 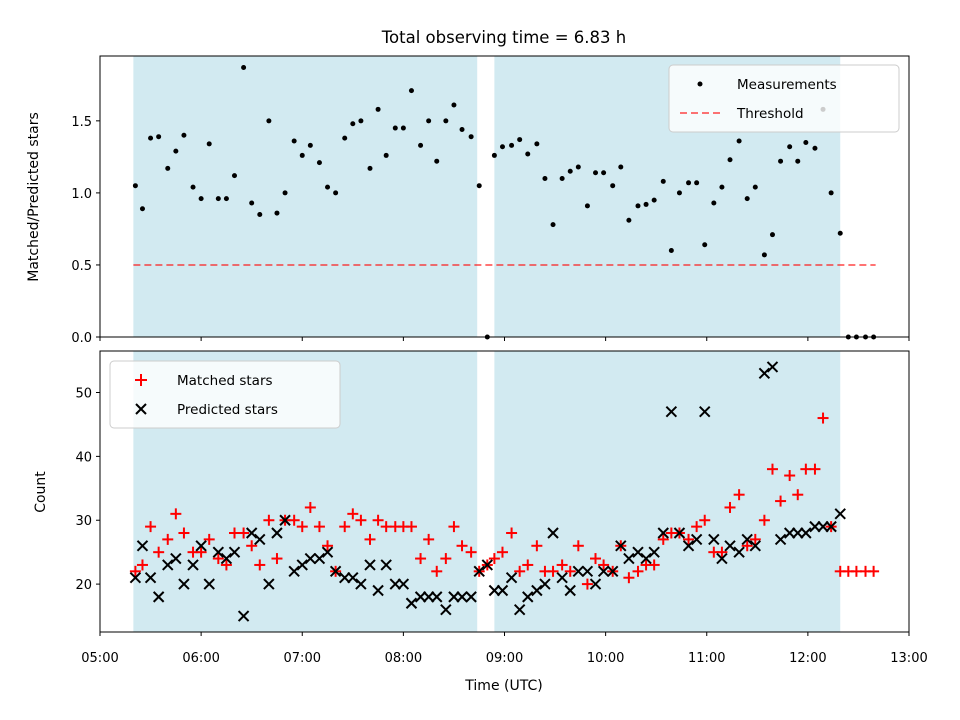 What do you see at coordinates (83, 521) in the screenshot?
I see `bottom-y-tick-label: 30` at bounding box center [83, 521].